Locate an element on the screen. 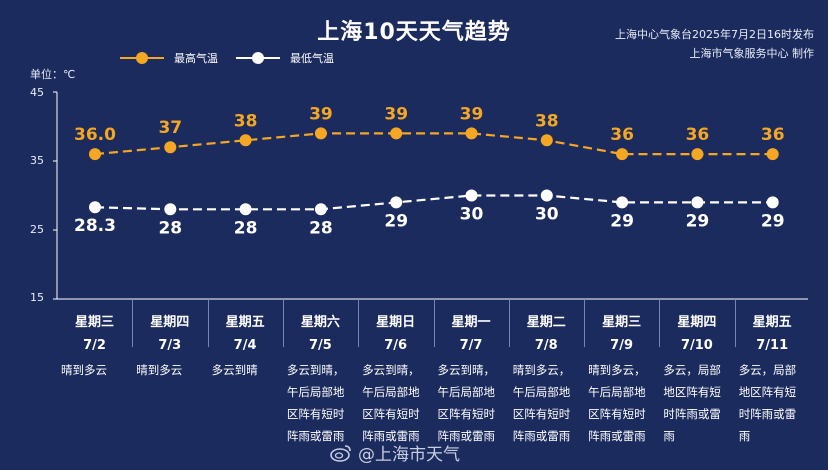 This screenshot has height=470, width=828. watermark-text: @上海市天气 is located at coordinates (409, 455).